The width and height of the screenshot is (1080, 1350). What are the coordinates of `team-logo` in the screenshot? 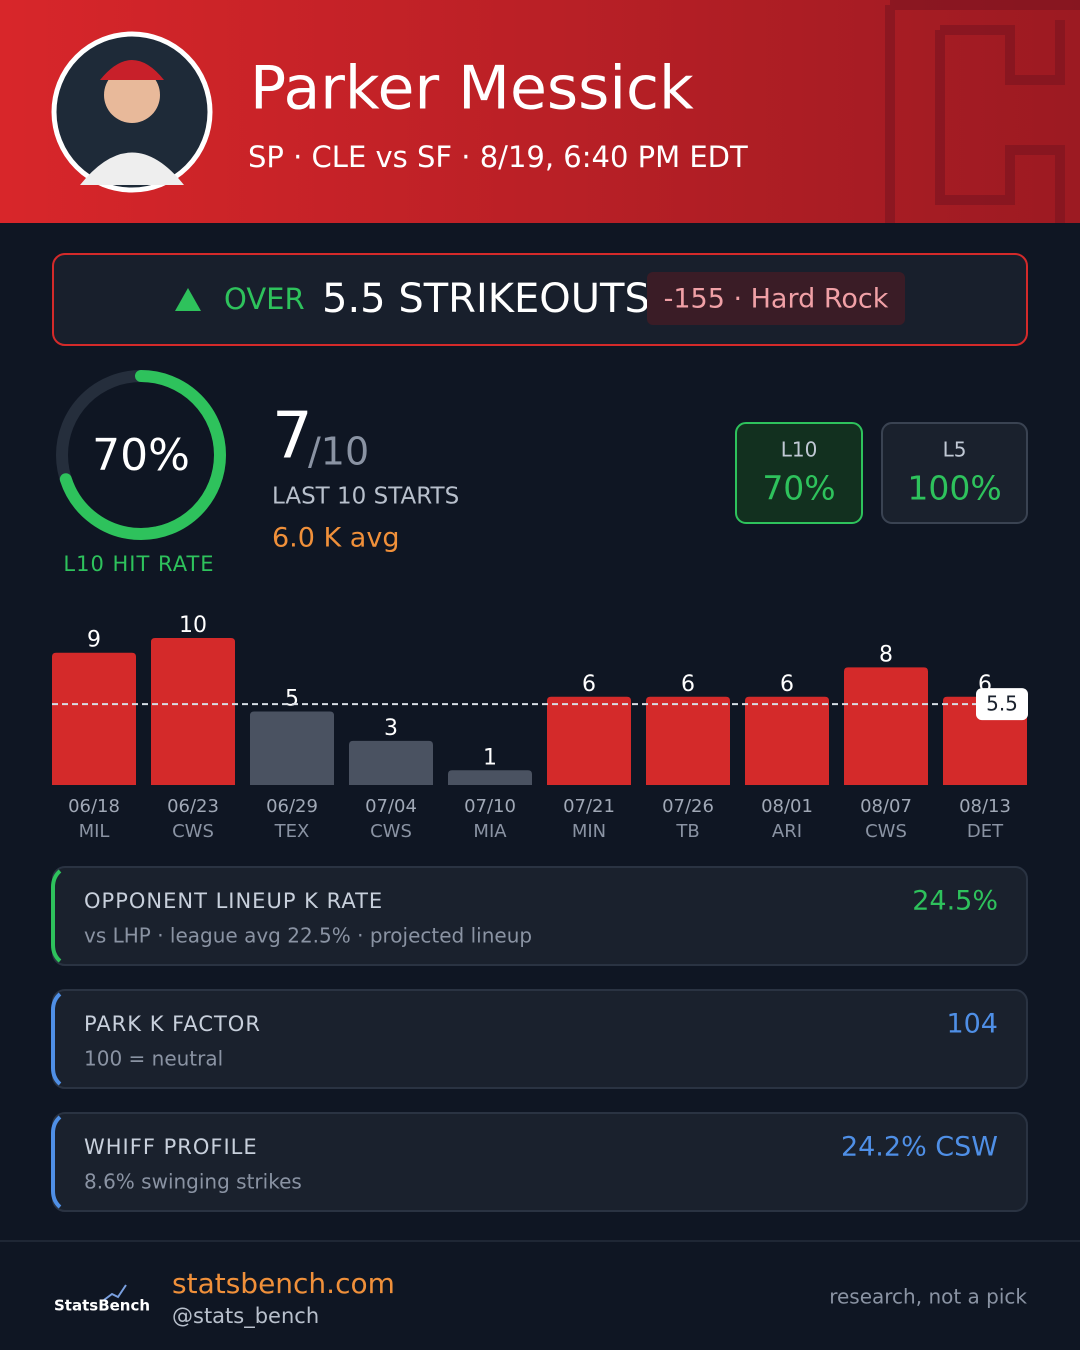 It's located at (982, 111).